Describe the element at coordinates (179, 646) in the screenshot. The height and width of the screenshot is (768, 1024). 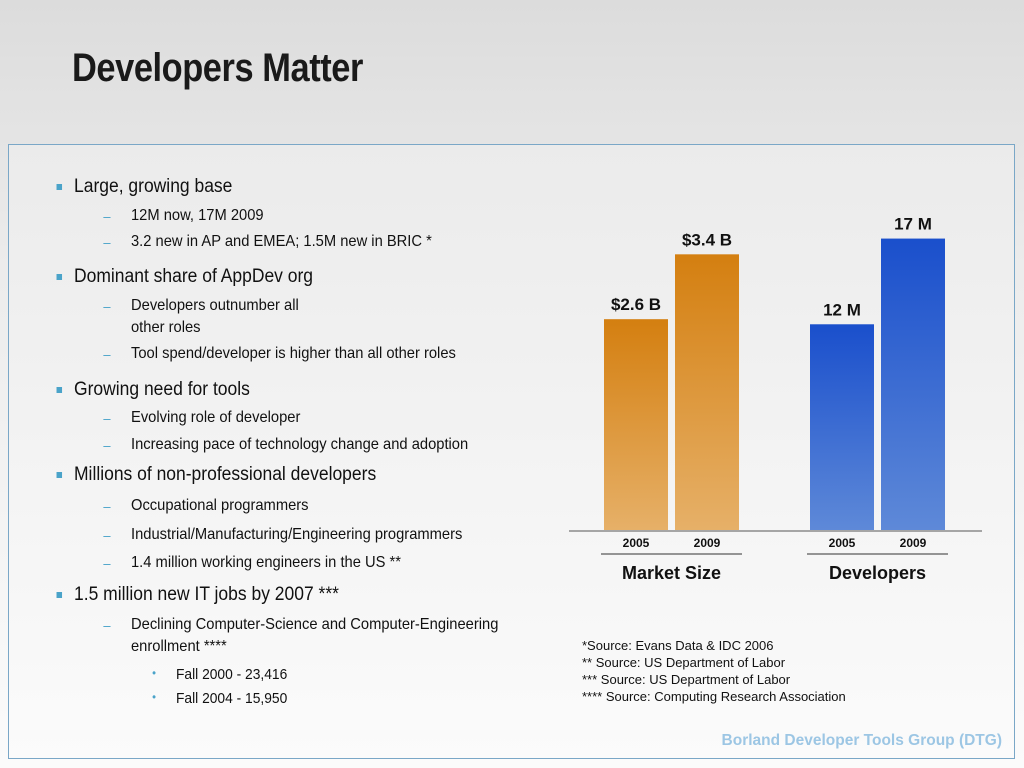
I see `sub-bullet-line: enrollment ****` at that location.